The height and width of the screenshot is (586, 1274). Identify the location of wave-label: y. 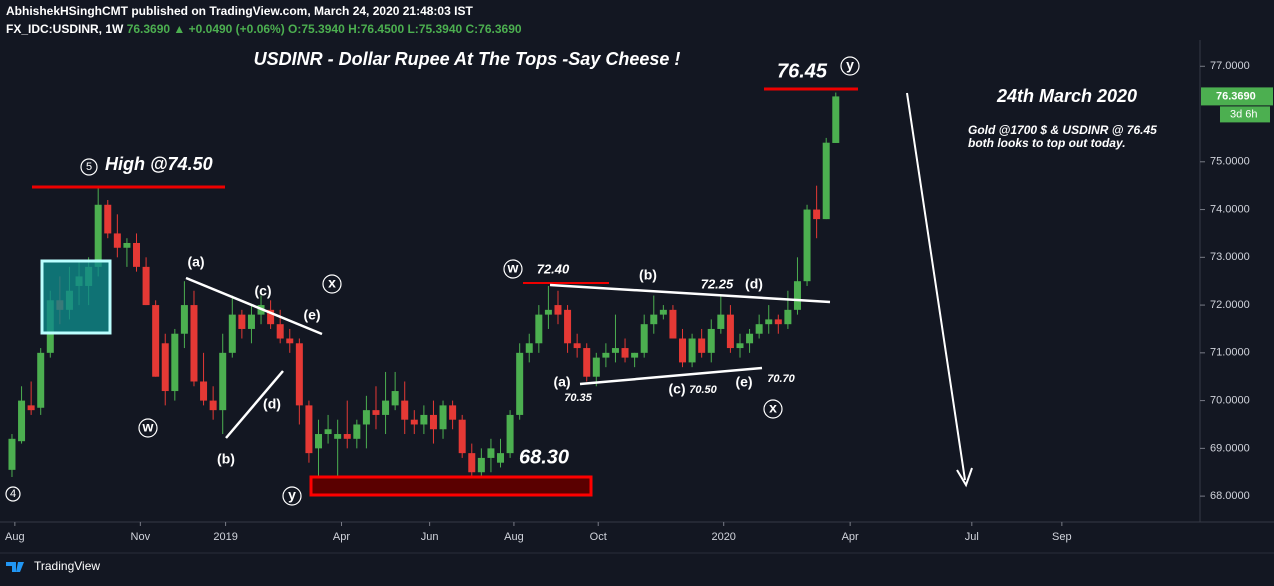
(292, 495).